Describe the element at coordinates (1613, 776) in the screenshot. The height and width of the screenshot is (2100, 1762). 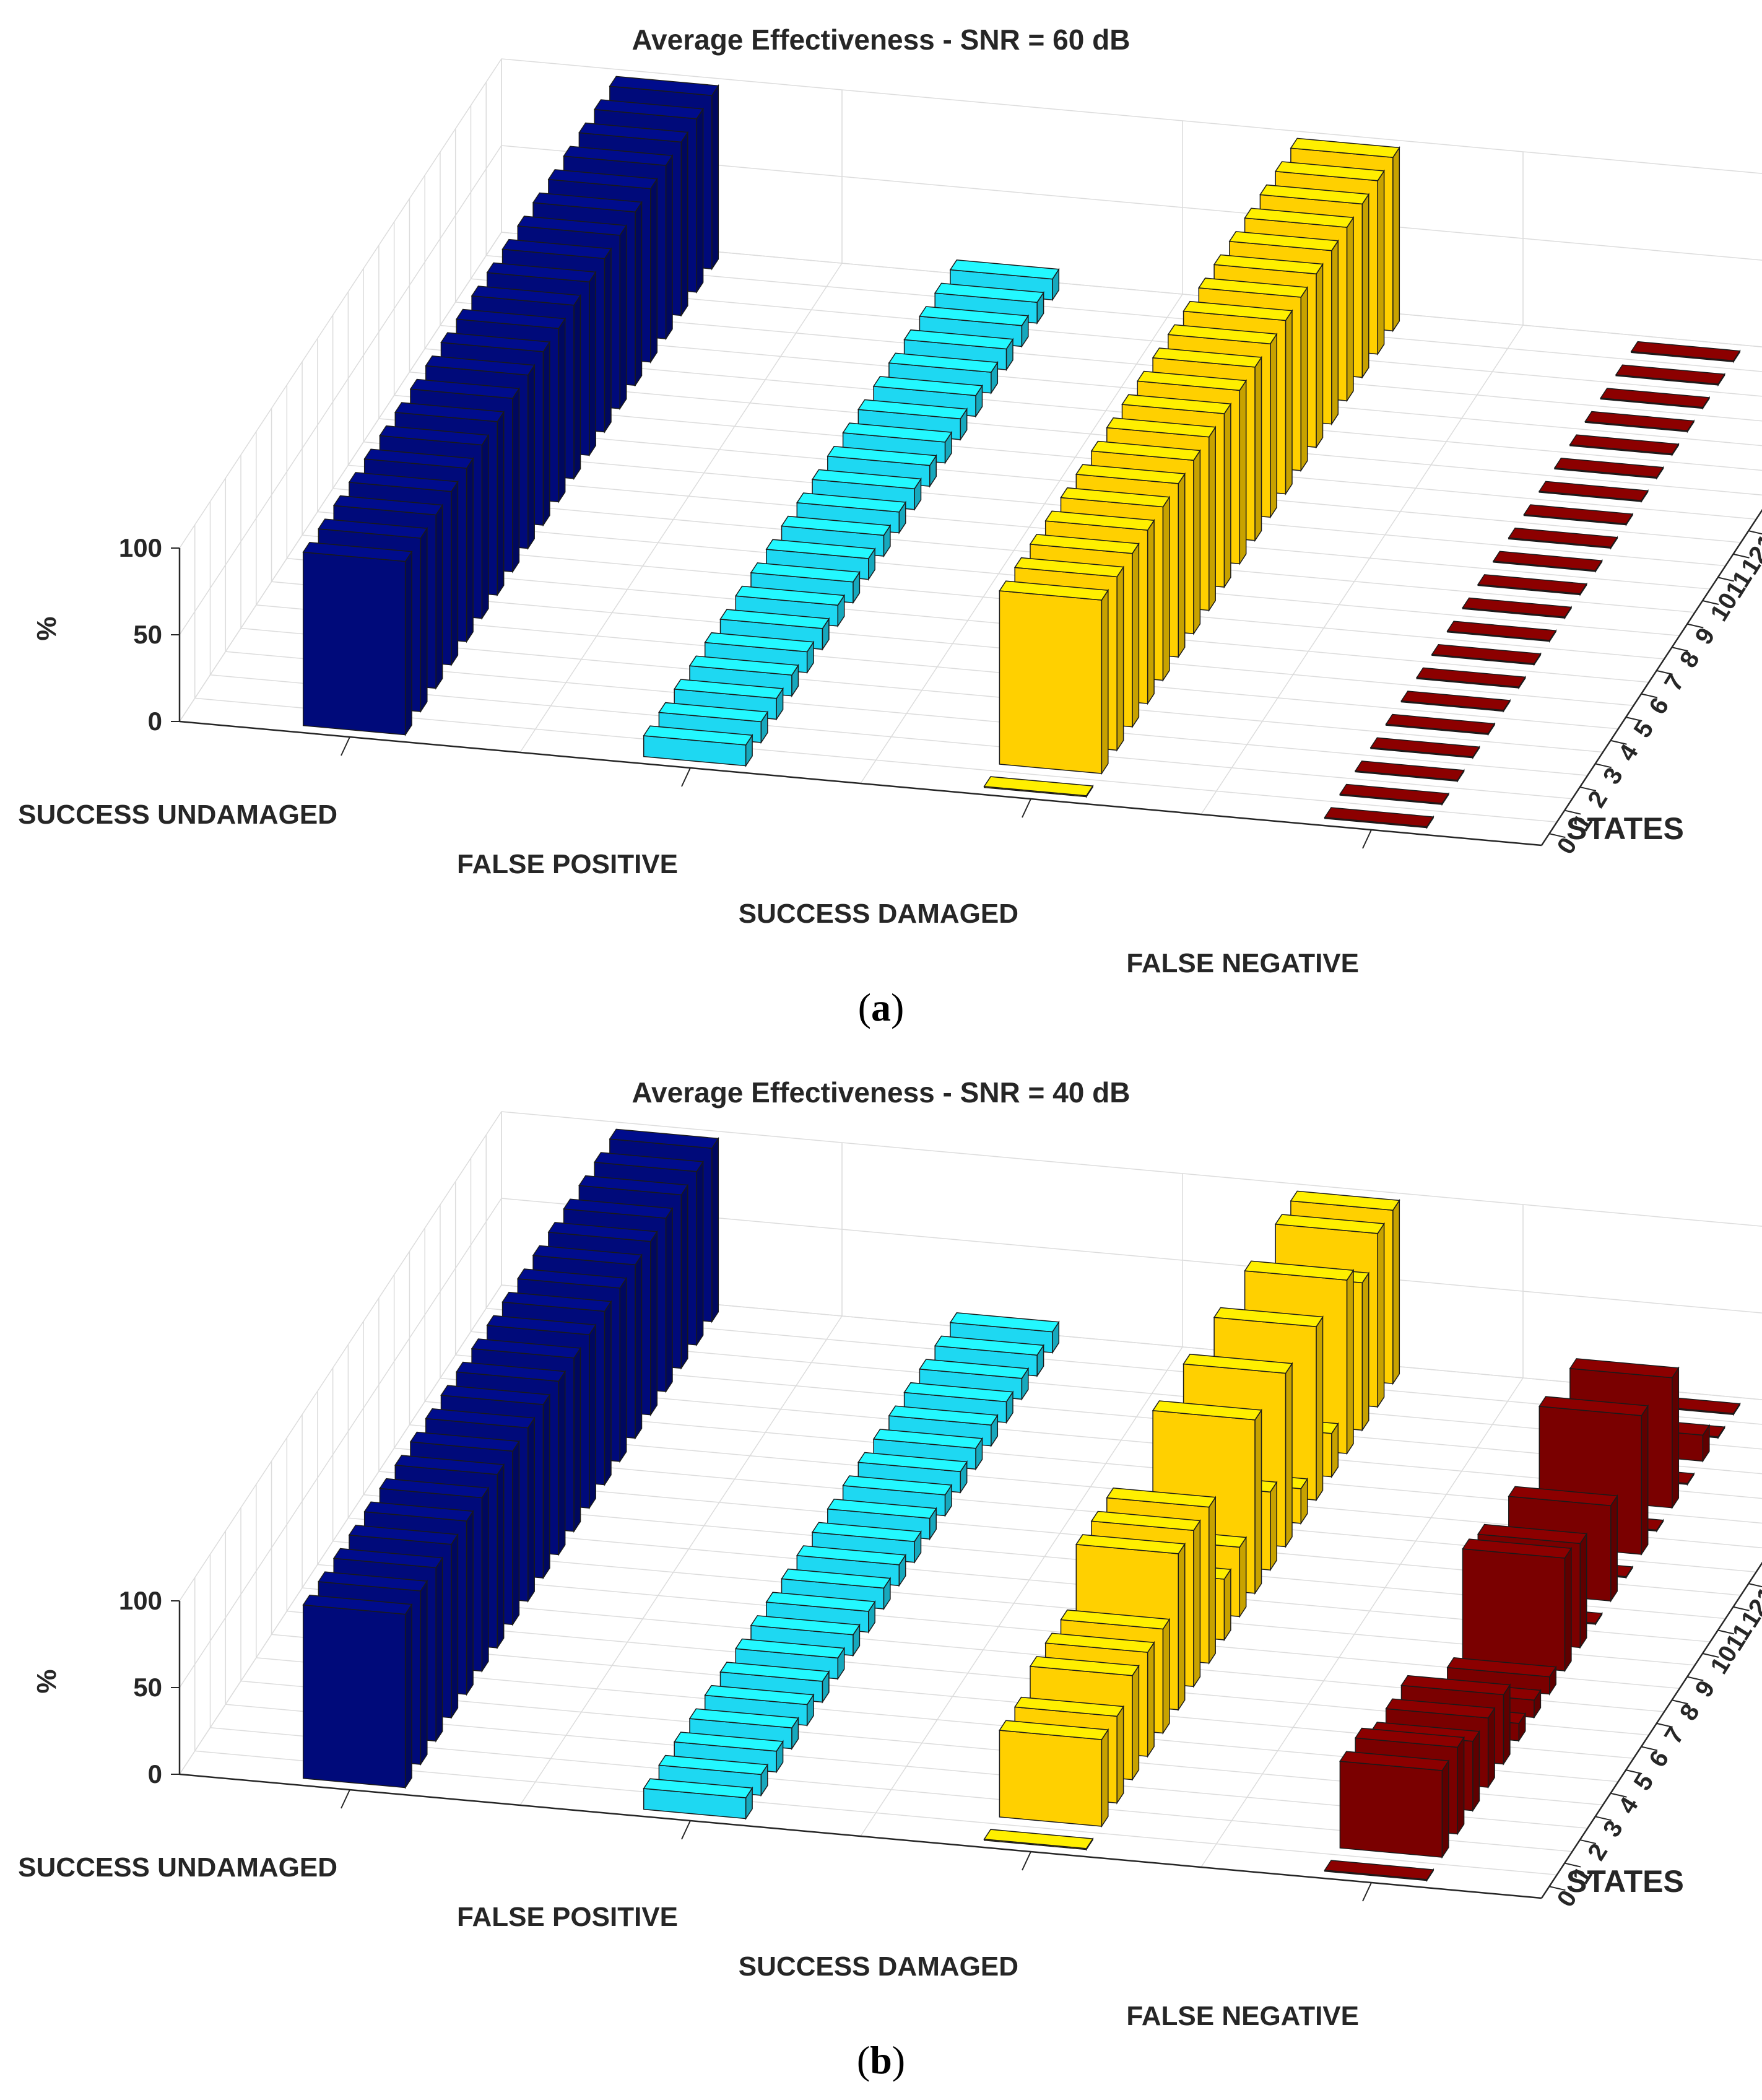
I see `state-tick-label: 3` at that location.